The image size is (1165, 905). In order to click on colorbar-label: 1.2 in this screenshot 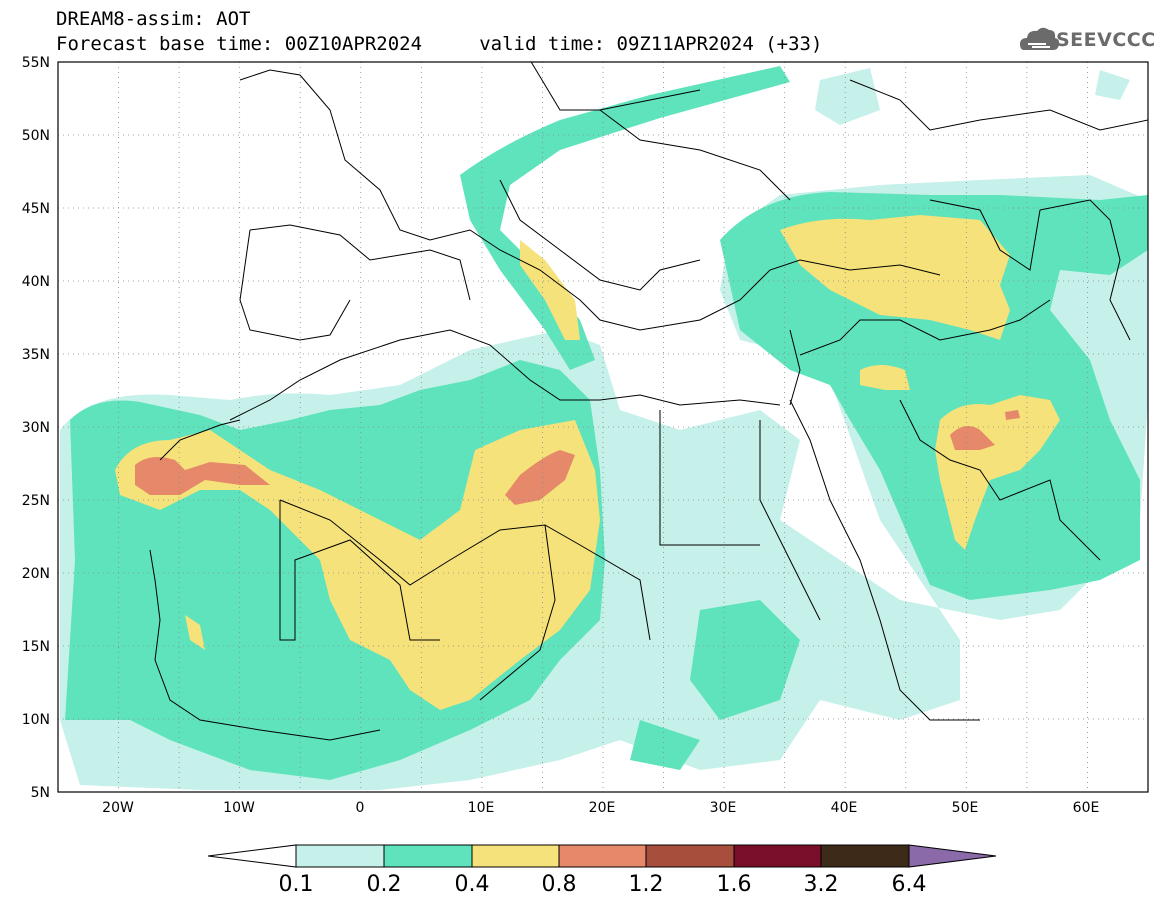, I will do `click(646, 884)`.